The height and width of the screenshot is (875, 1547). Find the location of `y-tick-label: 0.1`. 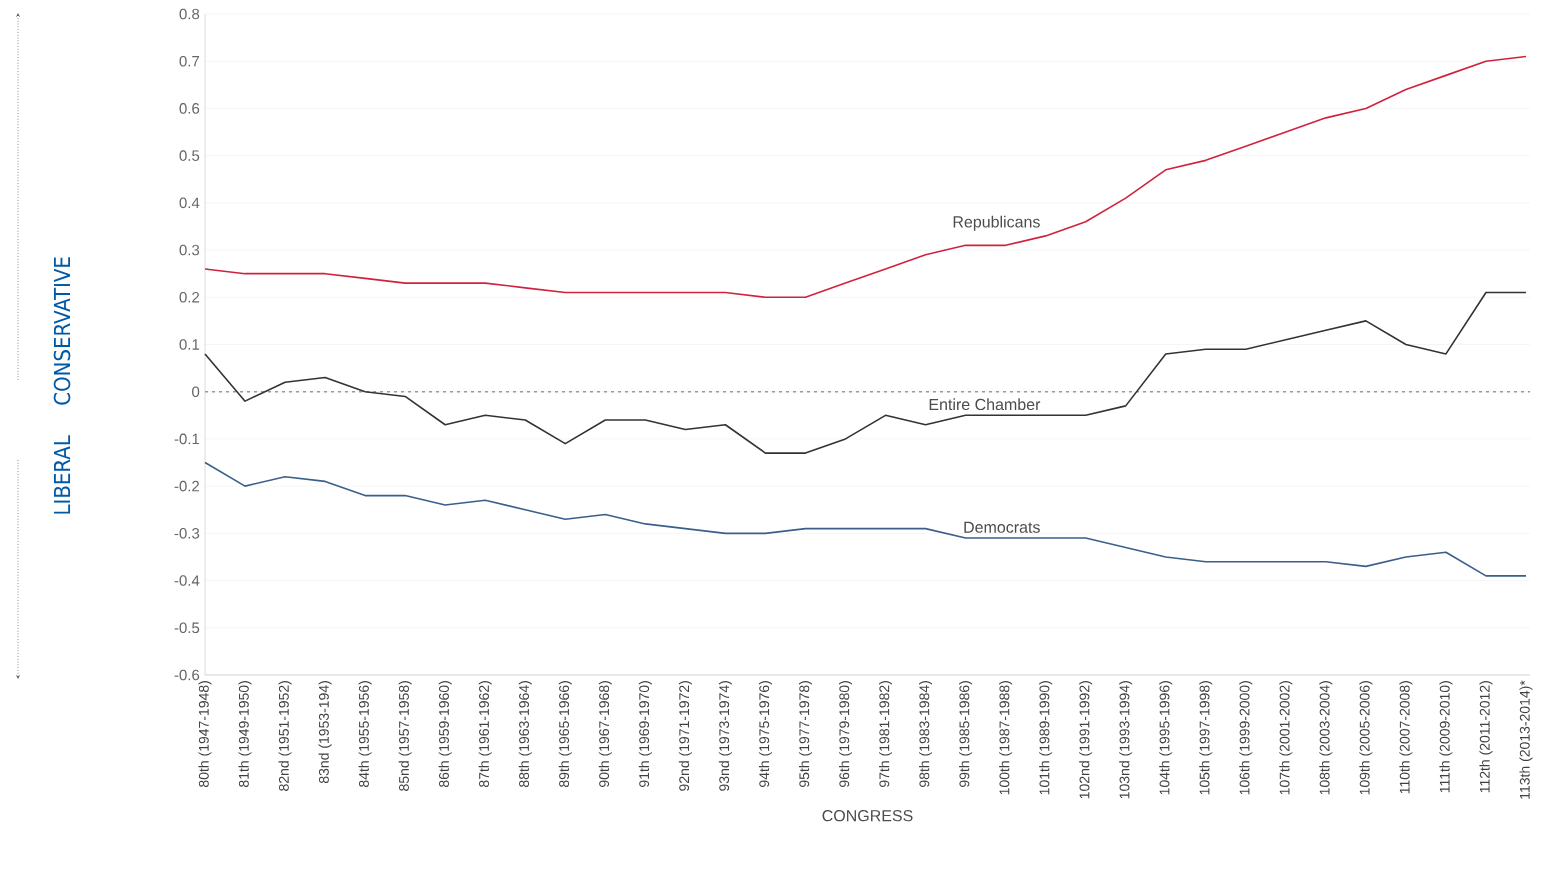

y-tick-label: 0.1 is located at coordinates (189, 344).